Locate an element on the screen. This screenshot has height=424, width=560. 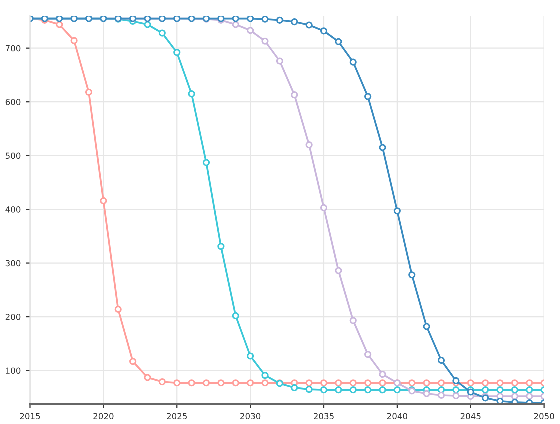
x-tick-label: 2035 is located at coordinates (324, 416).